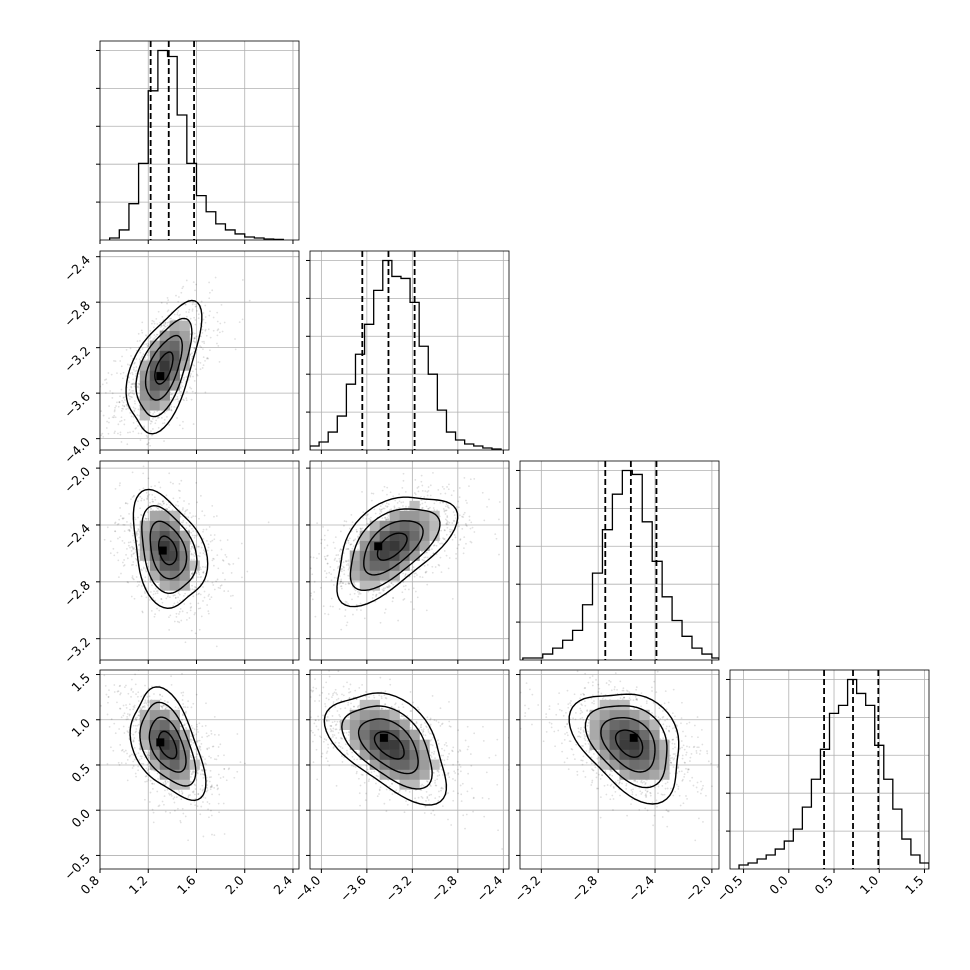 The height and width of the screenshot is (970, 970). Describe the element at coordinates (196, 144) in the screenshot. I see `histogram-line` at that location.